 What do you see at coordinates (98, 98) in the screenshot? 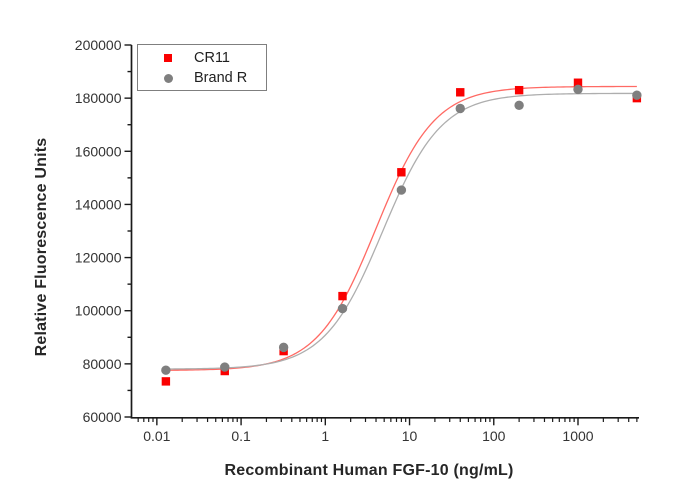
I see `y-tick-label: 180000` at bounding box center [98, 98].